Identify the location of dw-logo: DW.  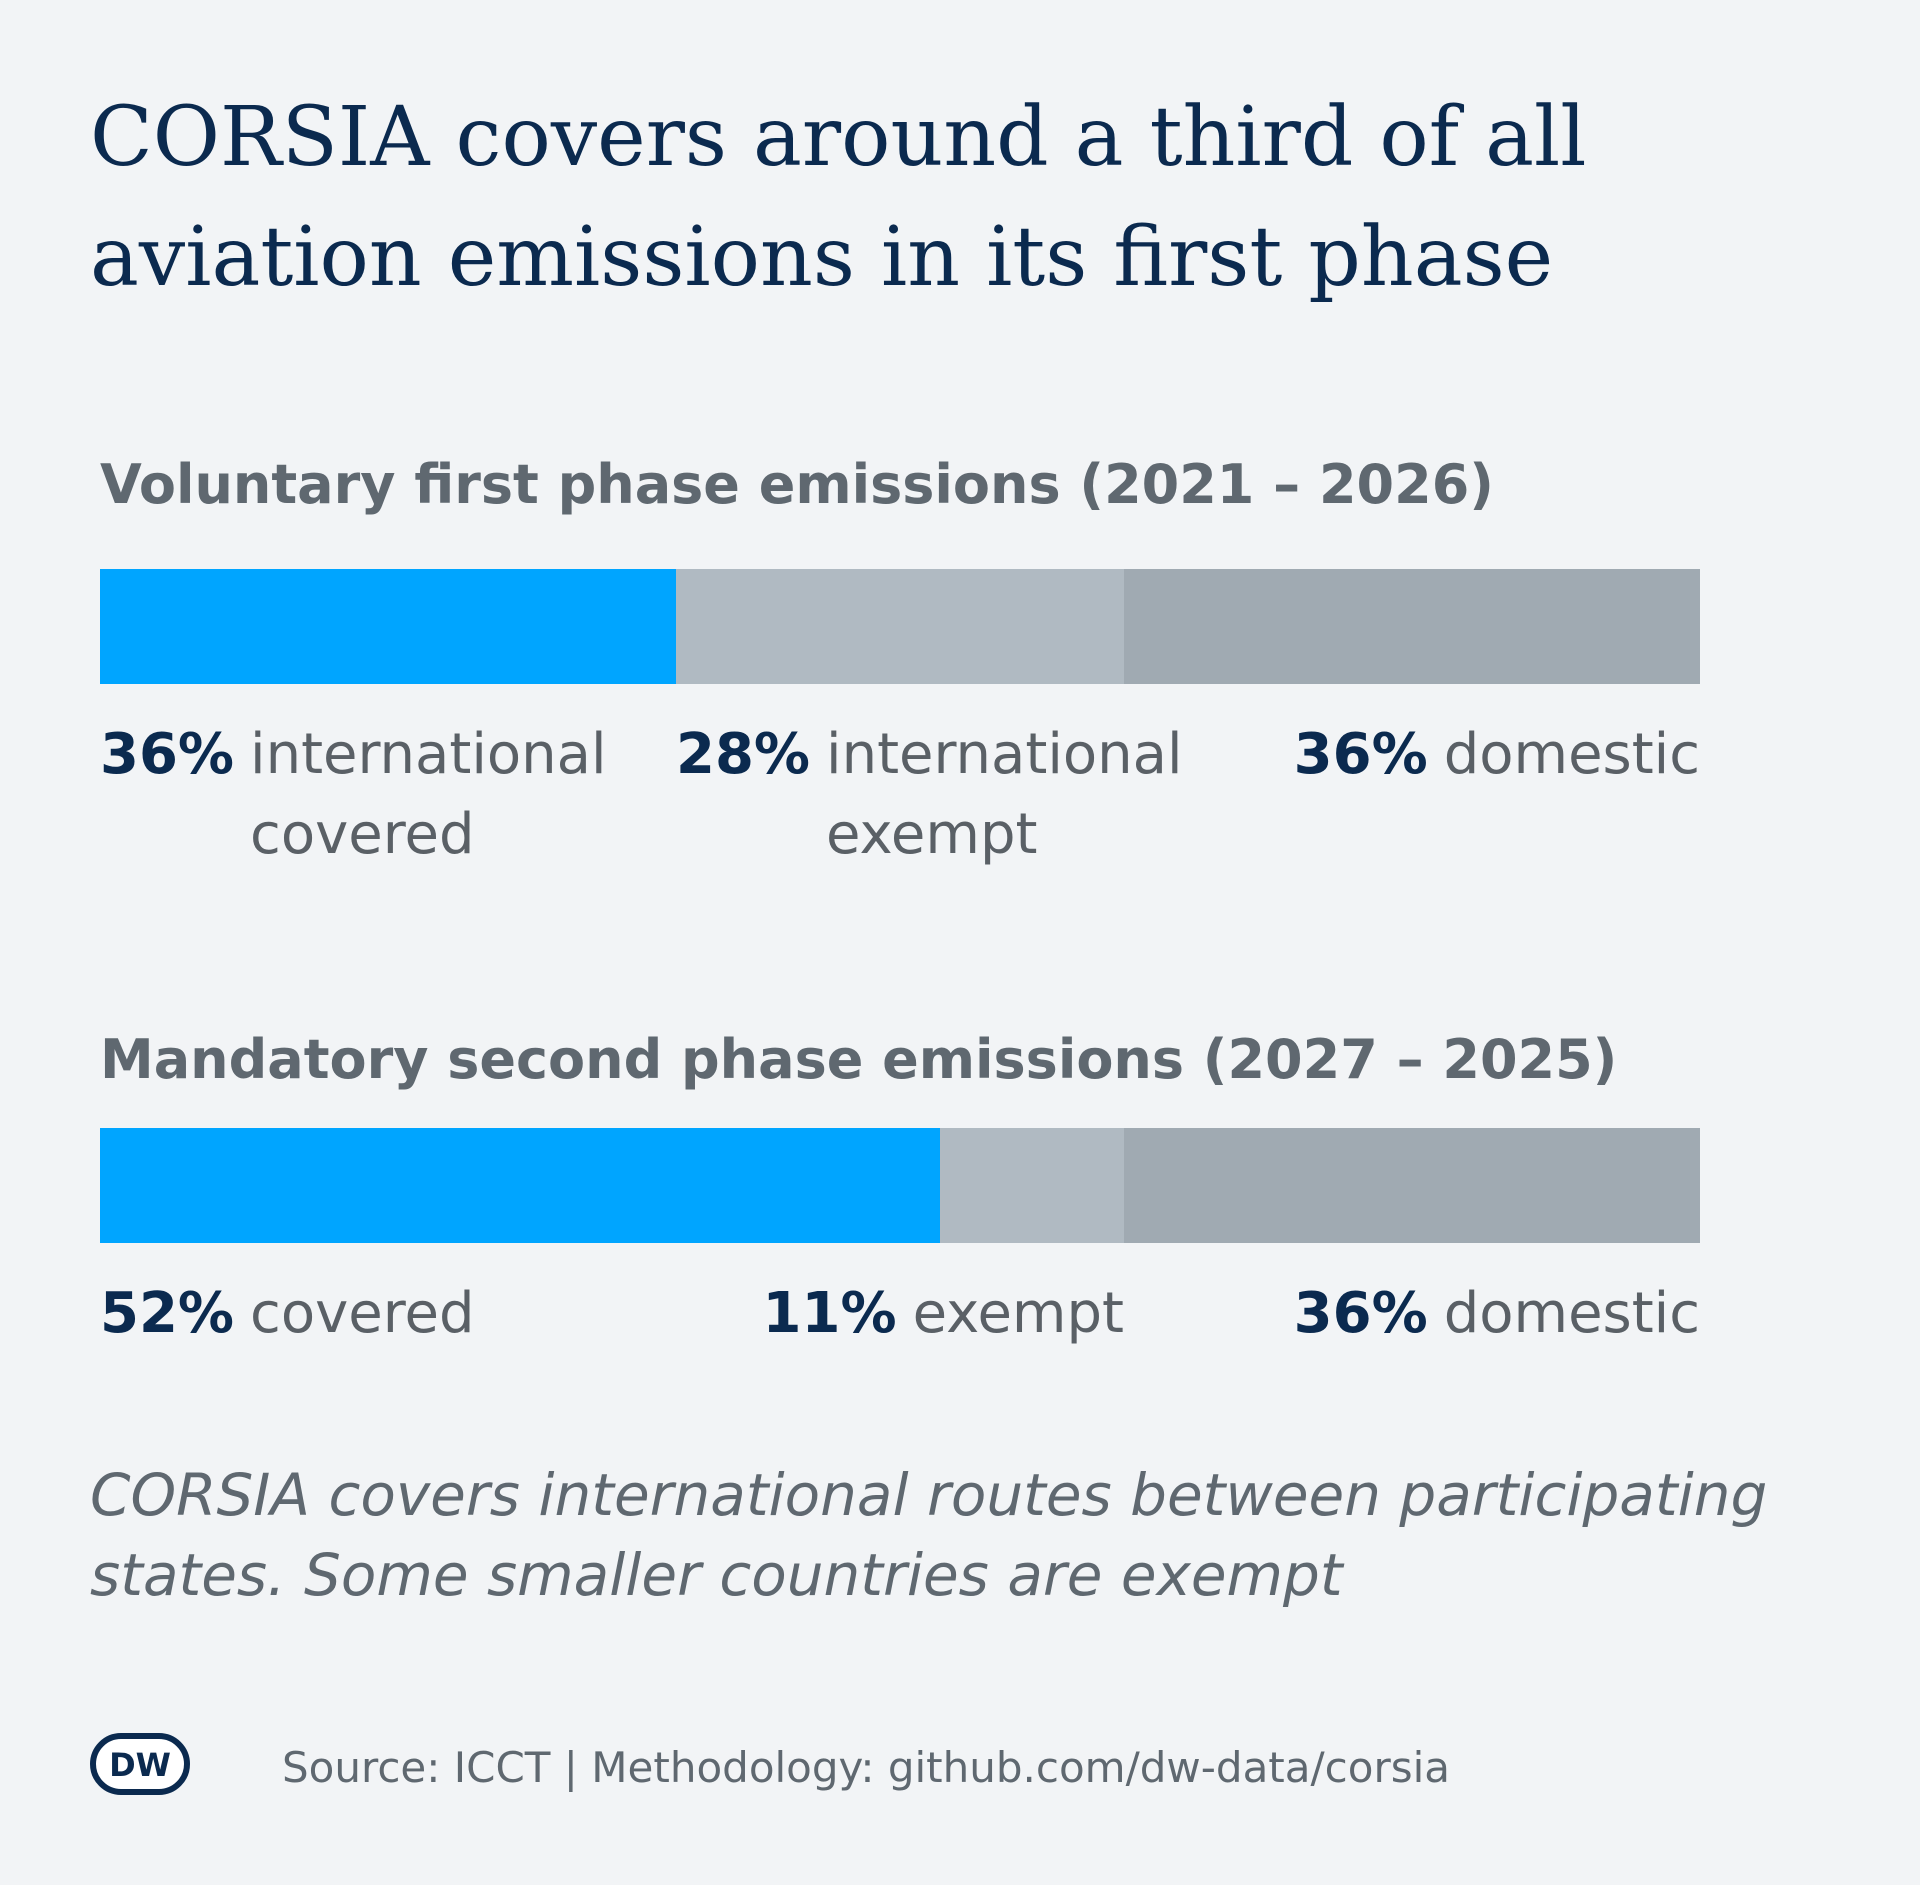
(140, 1764).